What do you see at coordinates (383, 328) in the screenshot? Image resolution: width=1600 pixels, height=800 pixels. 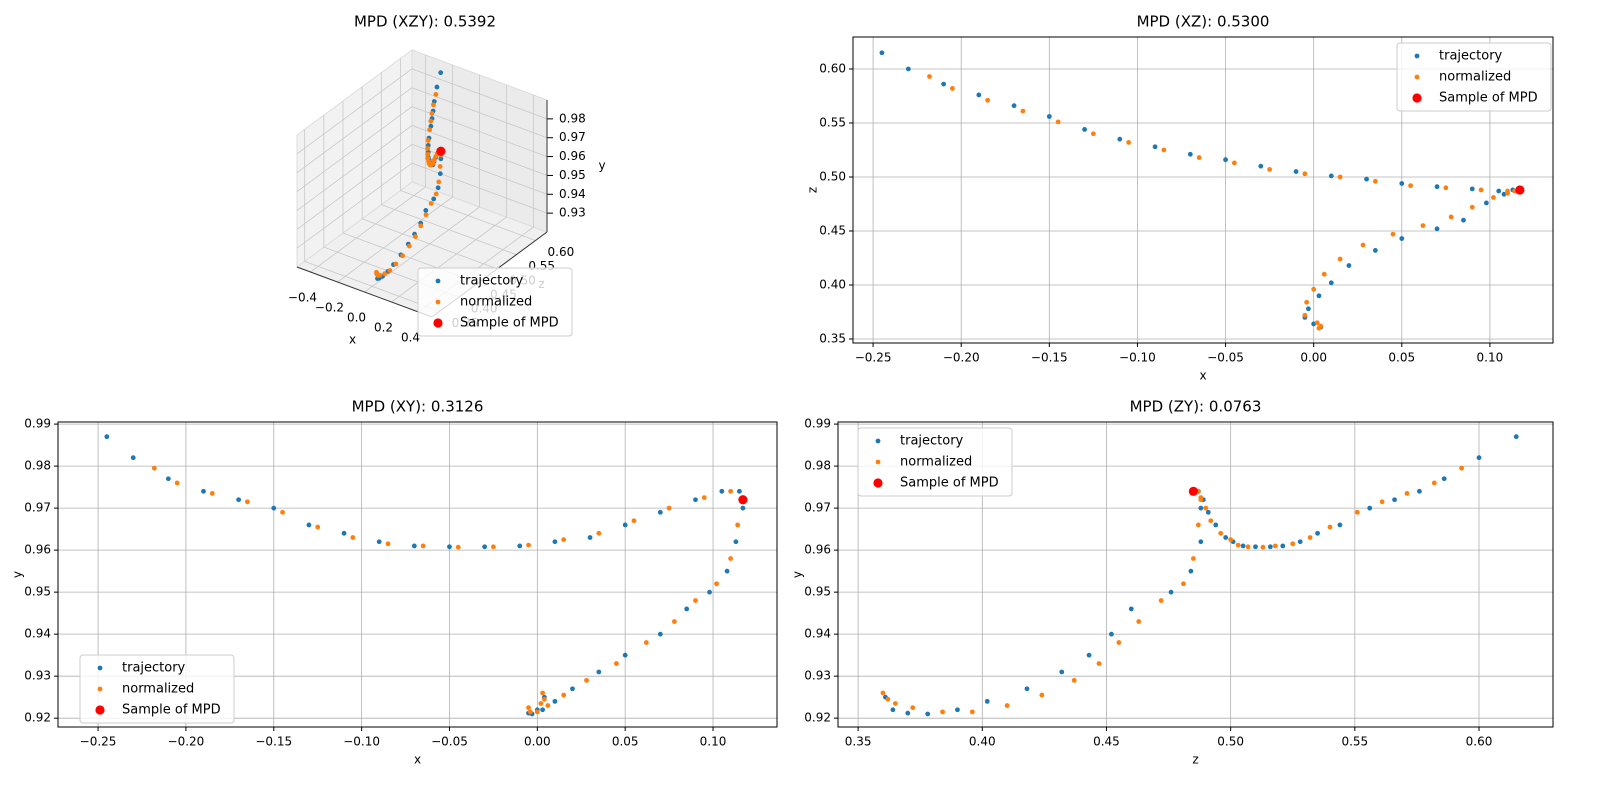 I see `x-tick-label: 0.2` at bounding box center [383, 328].